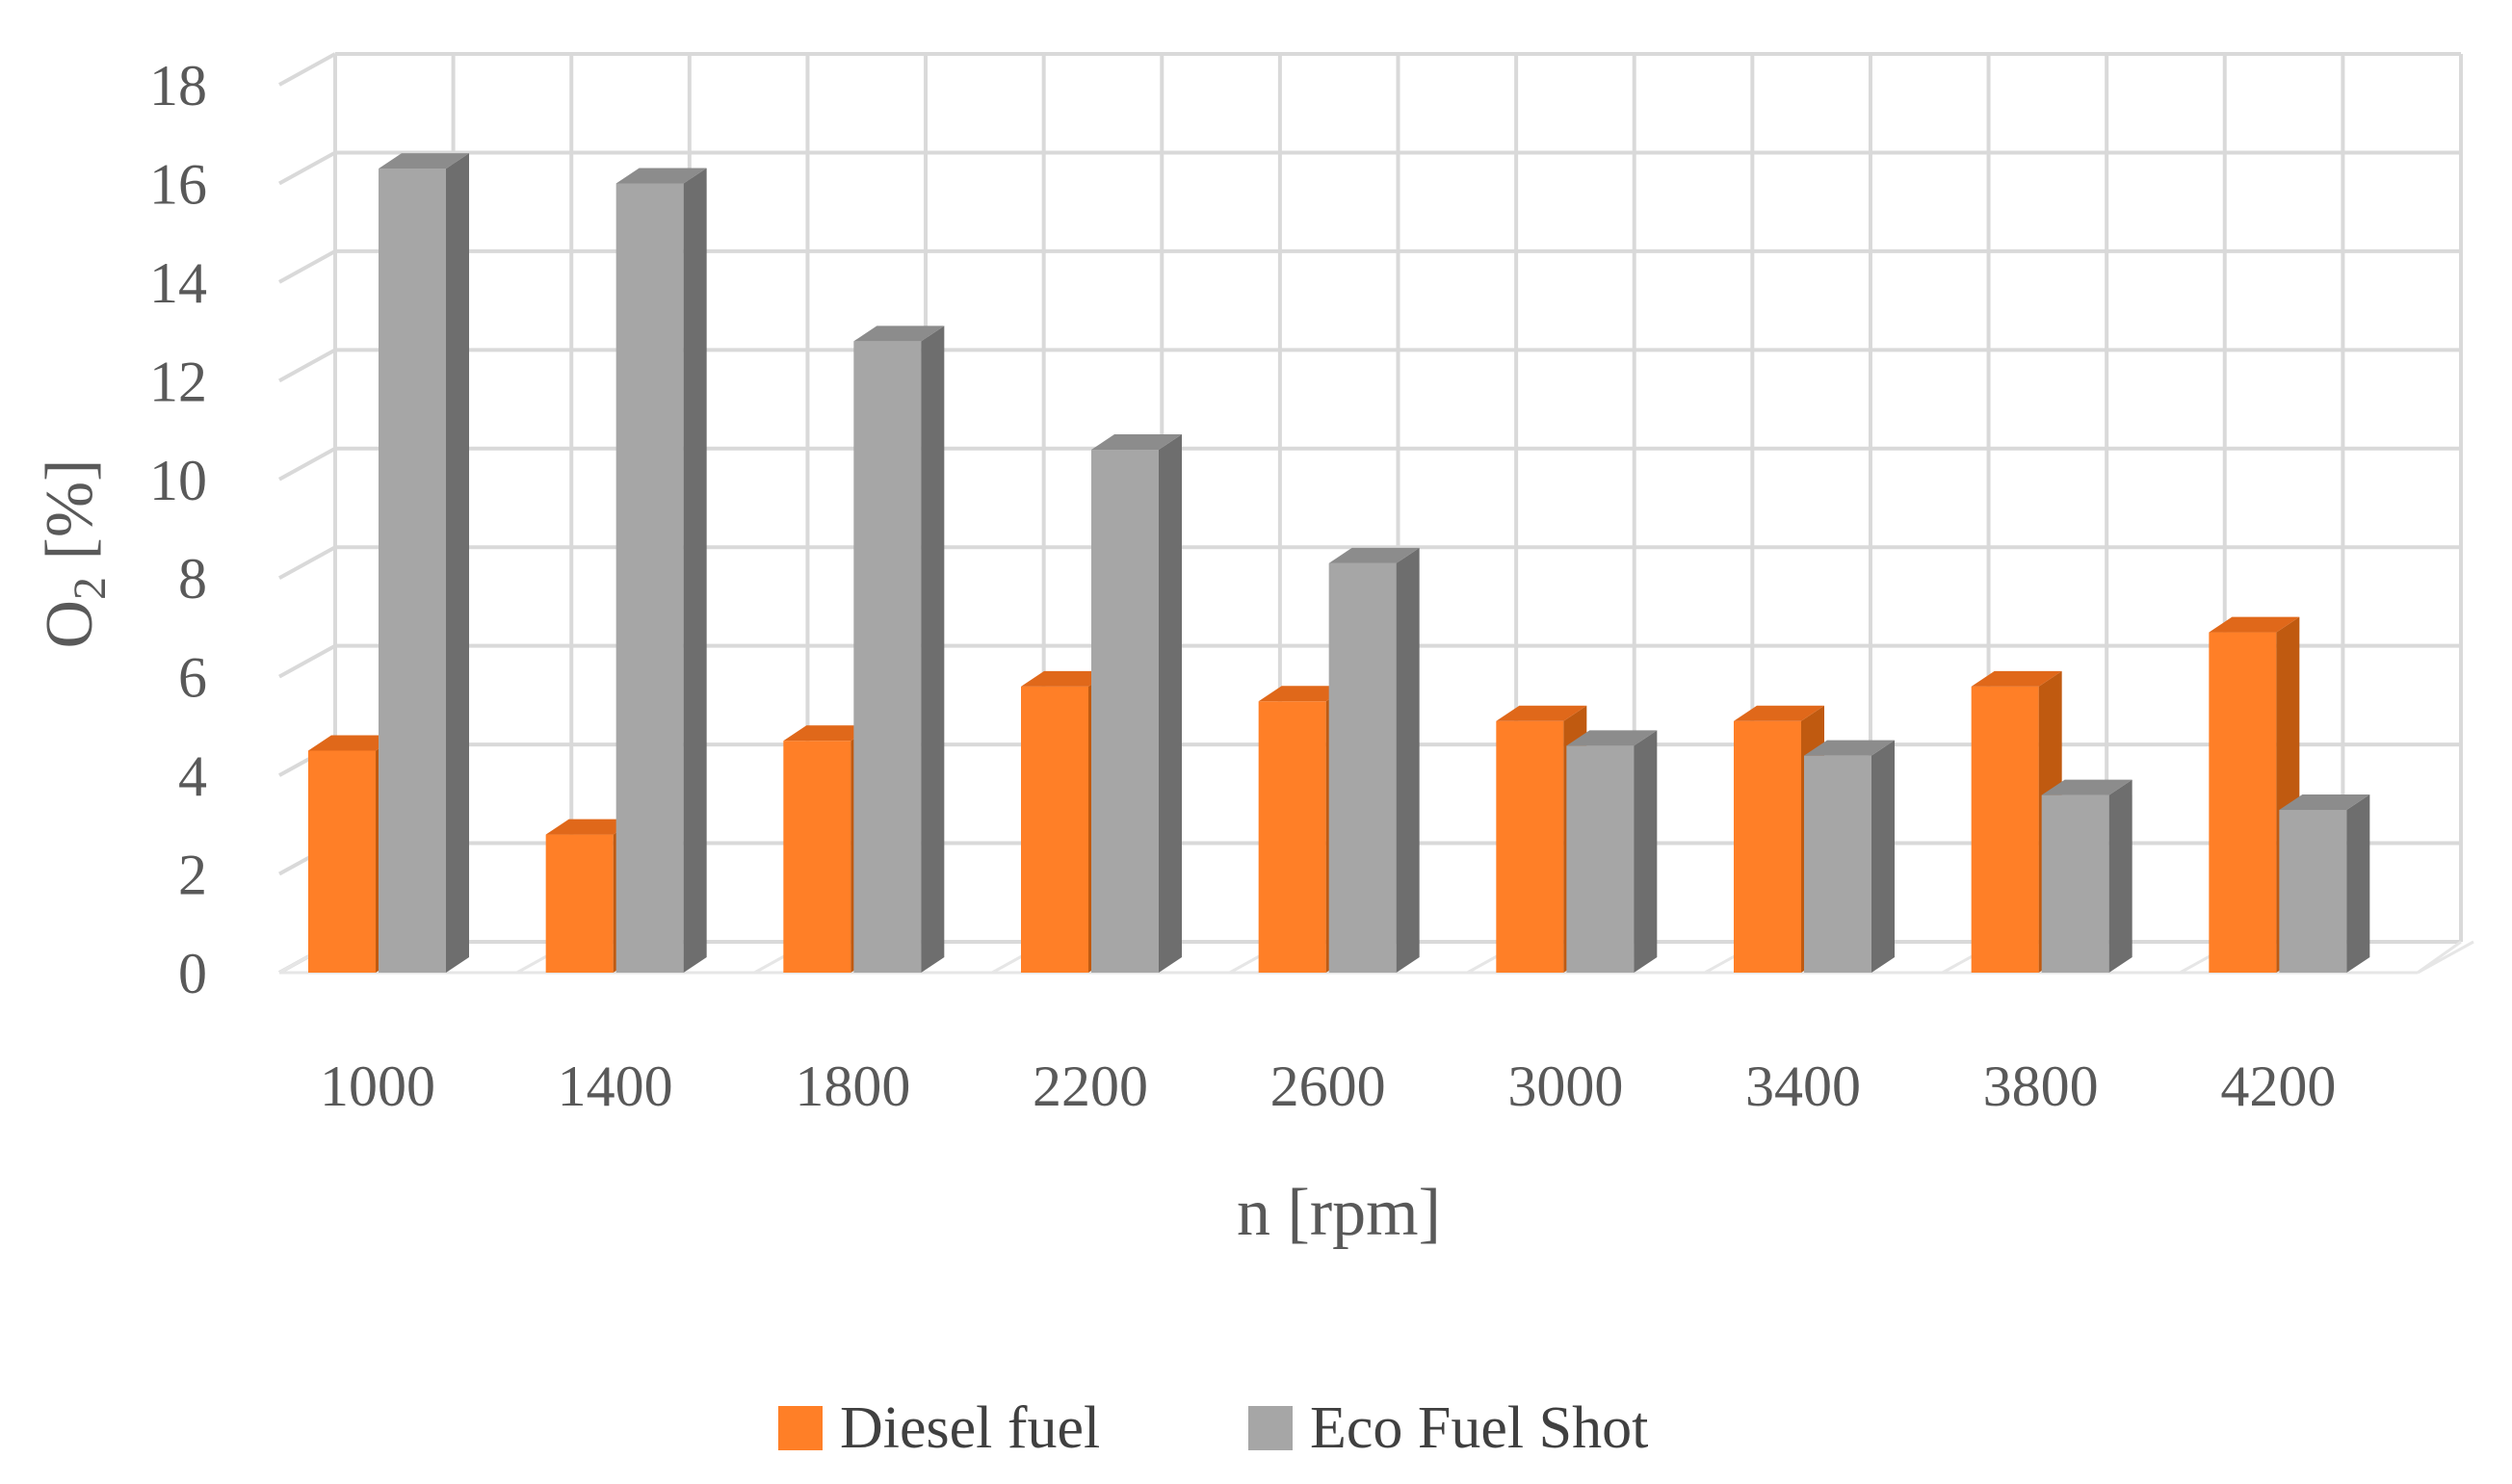 This screenshot has height=1484, width=2512. What do you see at coordinates (178, 86) in the screenshot?
I see `y-tick-label: 18` at bounding box center [178, 86].